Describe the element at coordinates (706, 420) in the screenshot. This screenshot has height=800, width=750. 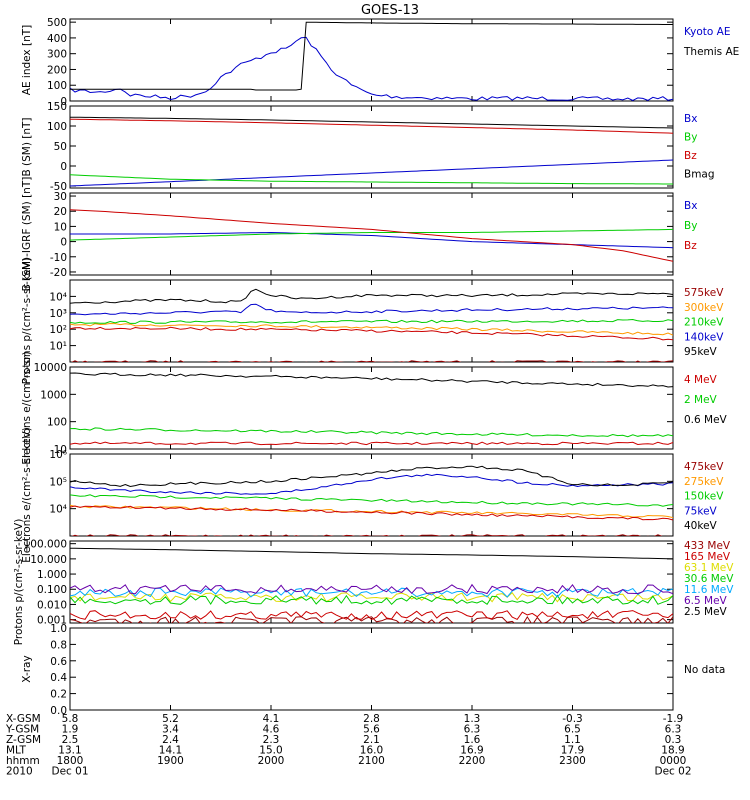
I see `legend-entry: 0.6 MeV` at that location.